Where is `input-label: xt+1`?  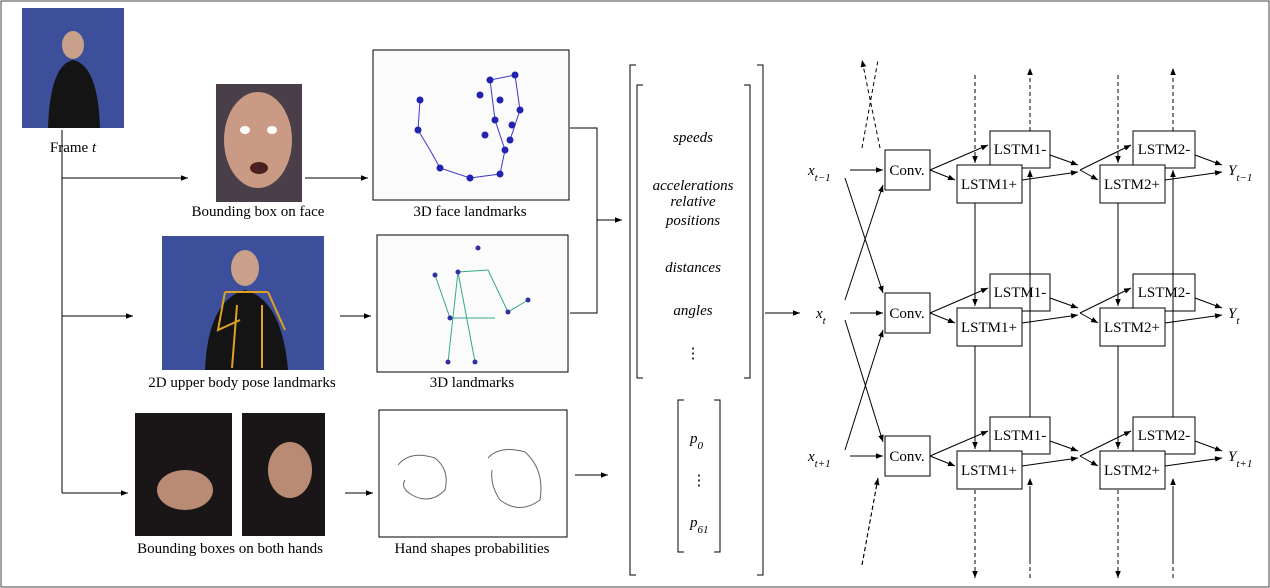 input-label: xt+1 is located at coordinates (819, 459).